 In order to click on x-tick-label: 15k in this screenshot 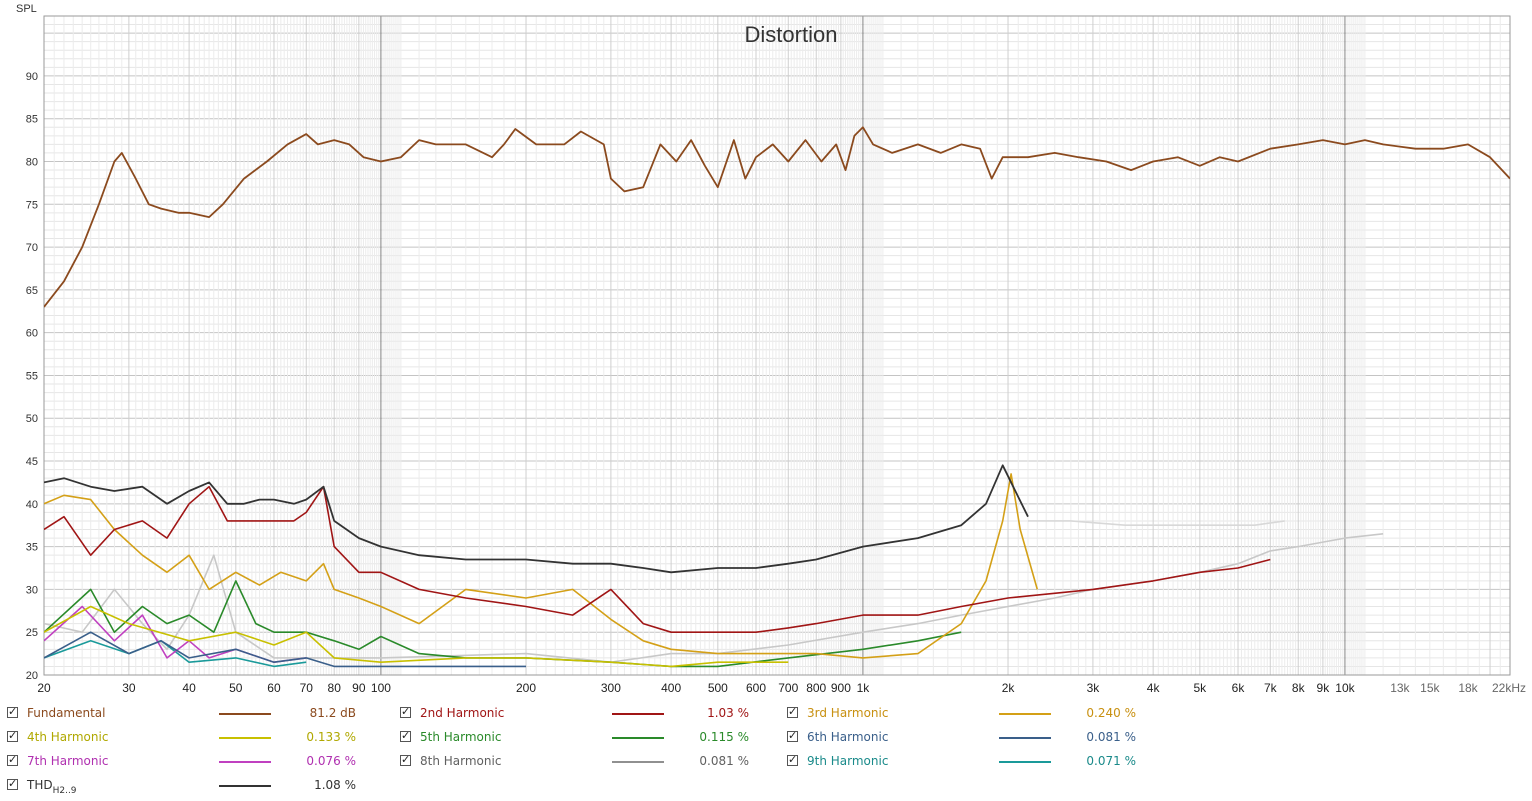, I will do `click(1430, 688)`.